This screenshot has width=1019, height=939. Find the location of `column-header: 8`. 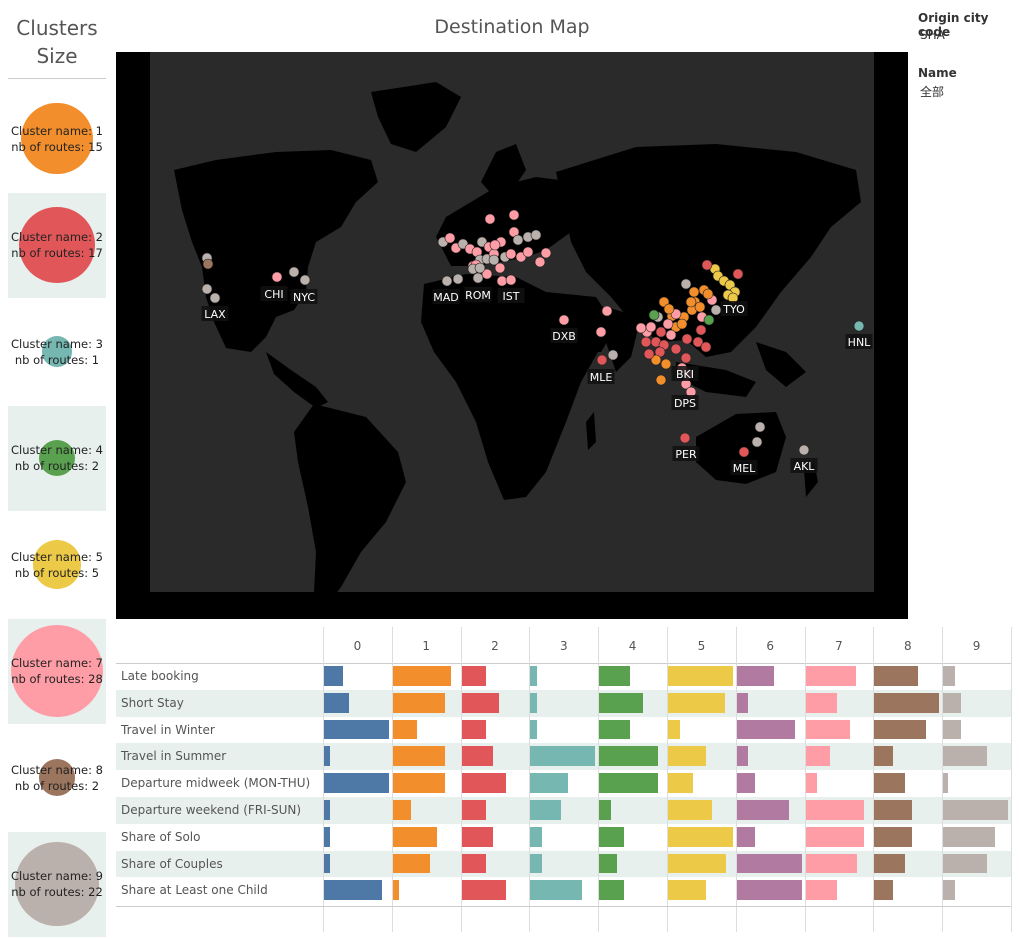

column-header: 8 is located at coordinates (907, 646).